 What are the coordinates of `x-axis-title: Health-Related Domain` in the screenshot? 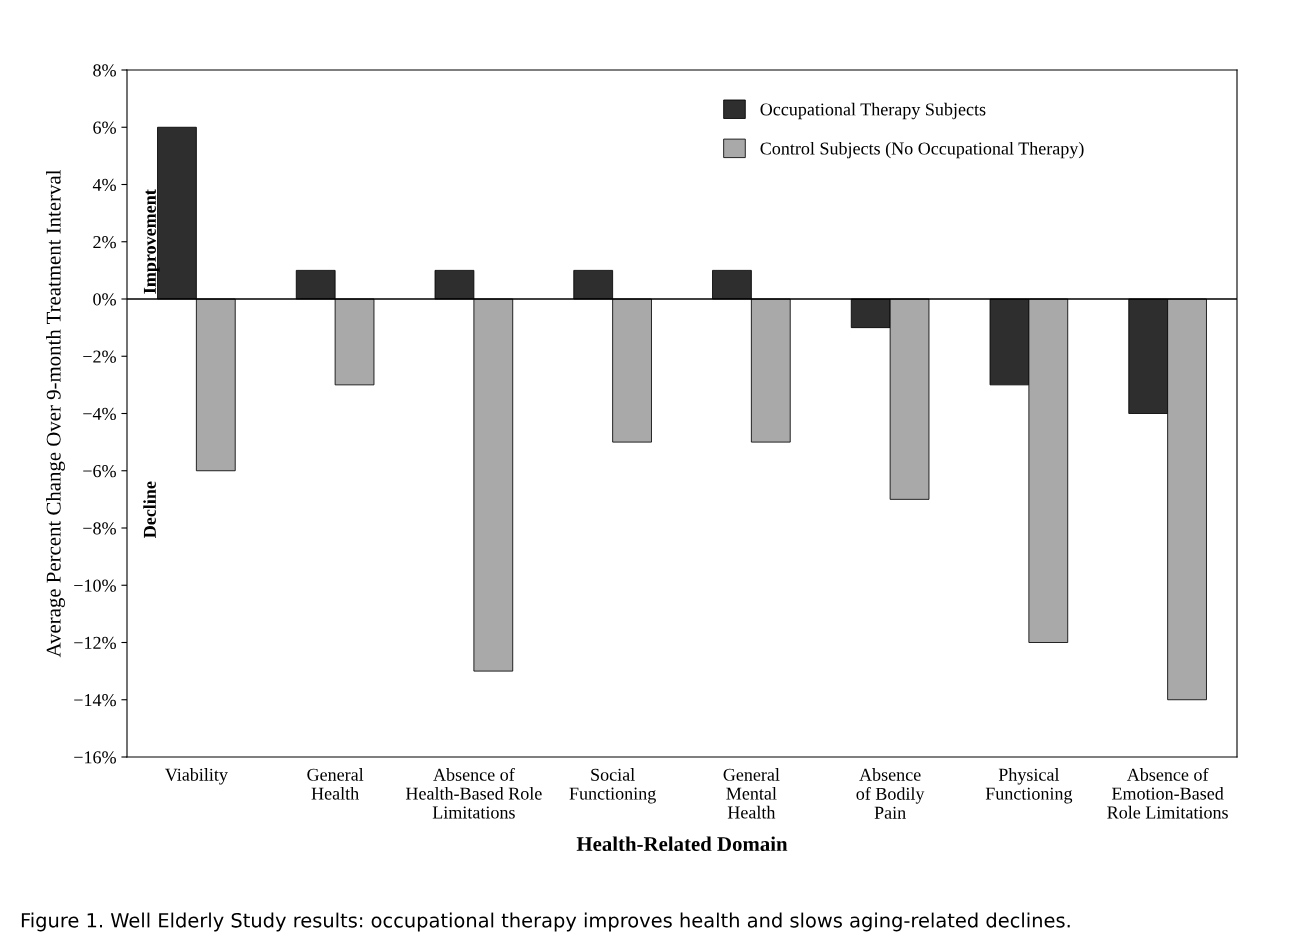 It's located at (682, 844).